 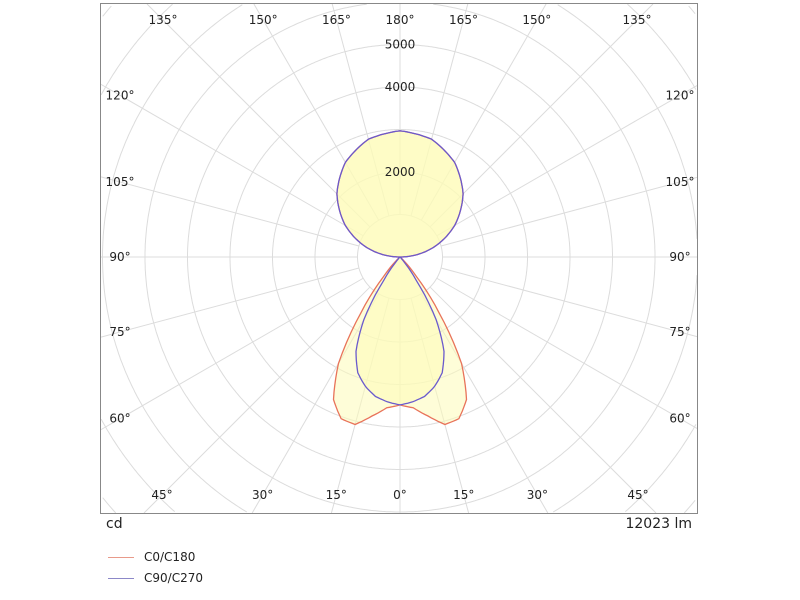 I want to click on angle-tick-label: 180°, so click(x=400, y=20).